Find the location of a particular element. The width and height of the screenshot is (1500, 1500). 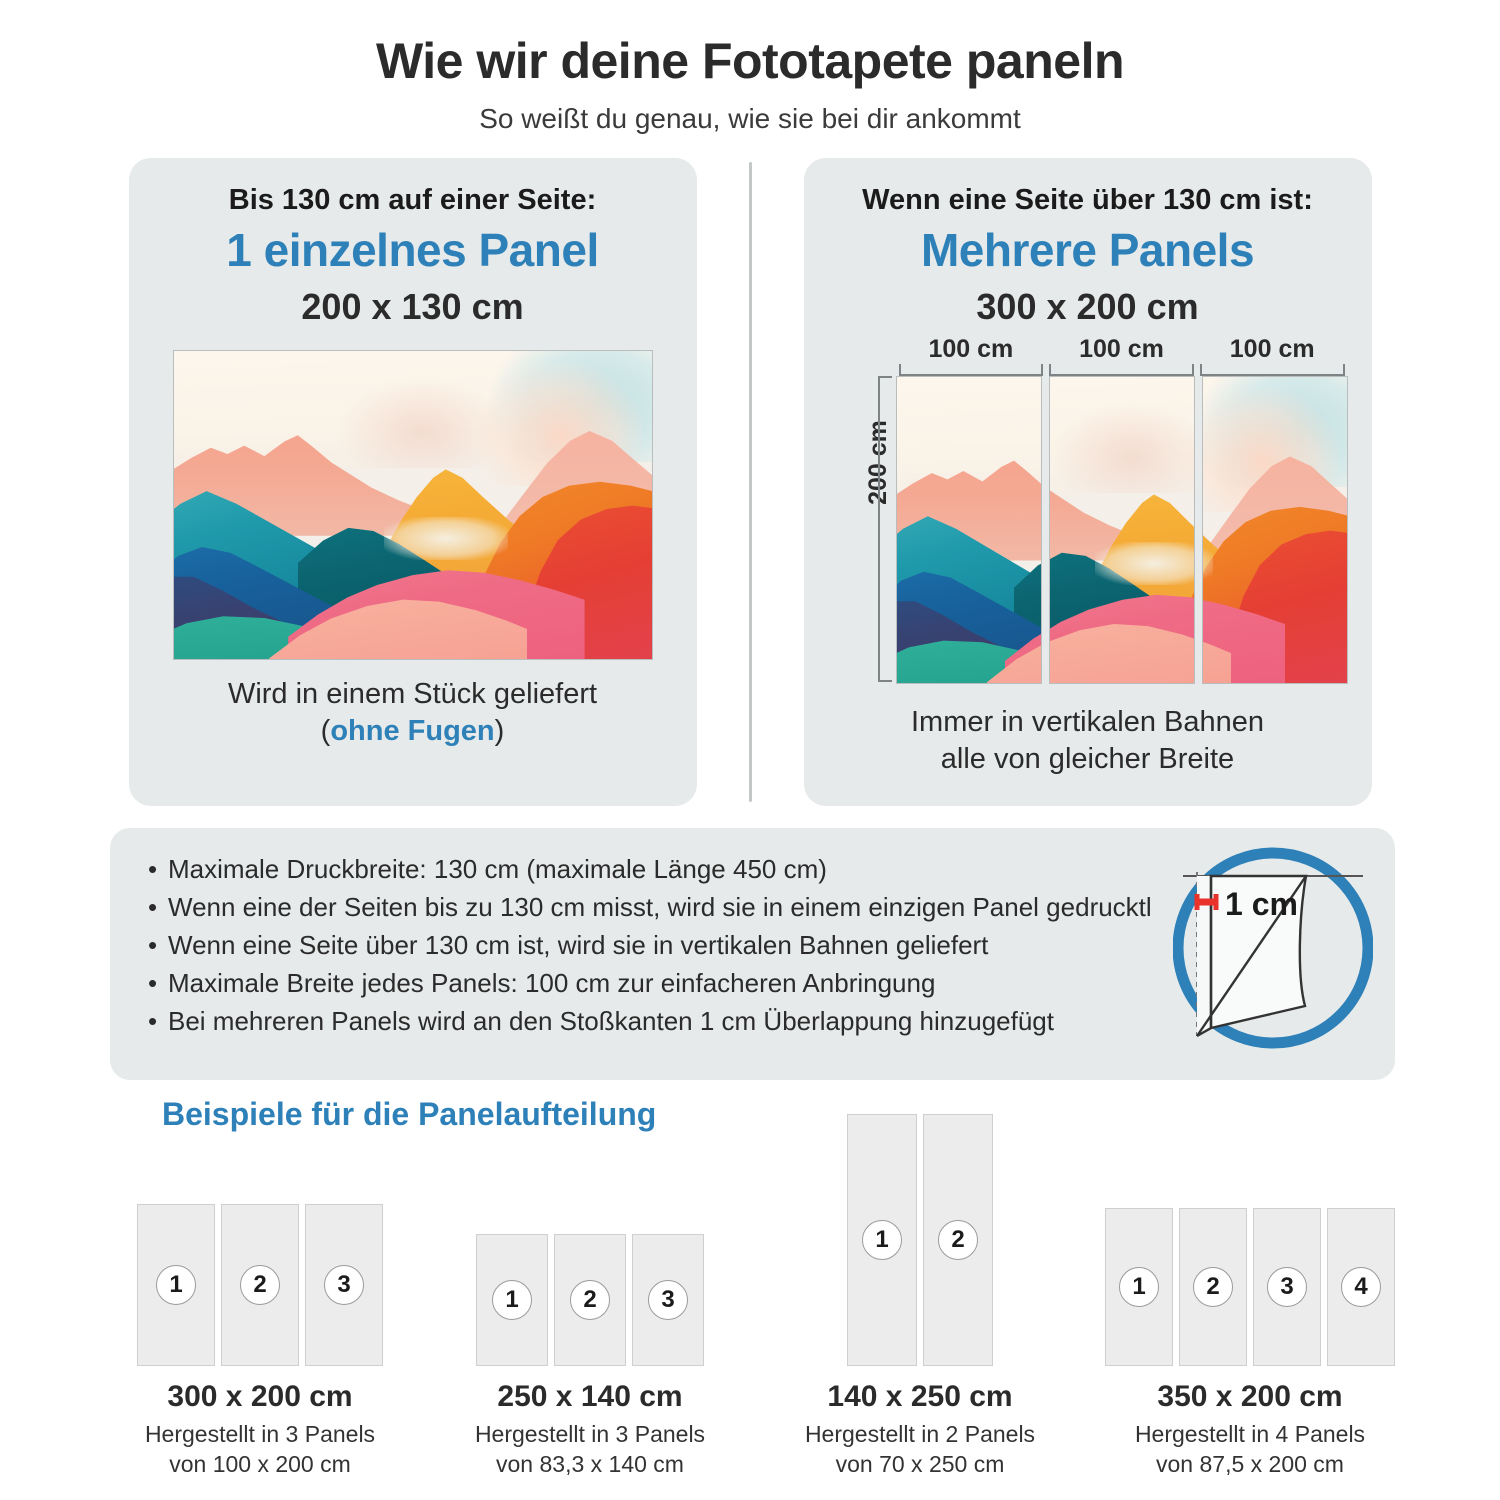

card-single-caption-line2: (ohne Fugen) is located at coordinates (412, 731).